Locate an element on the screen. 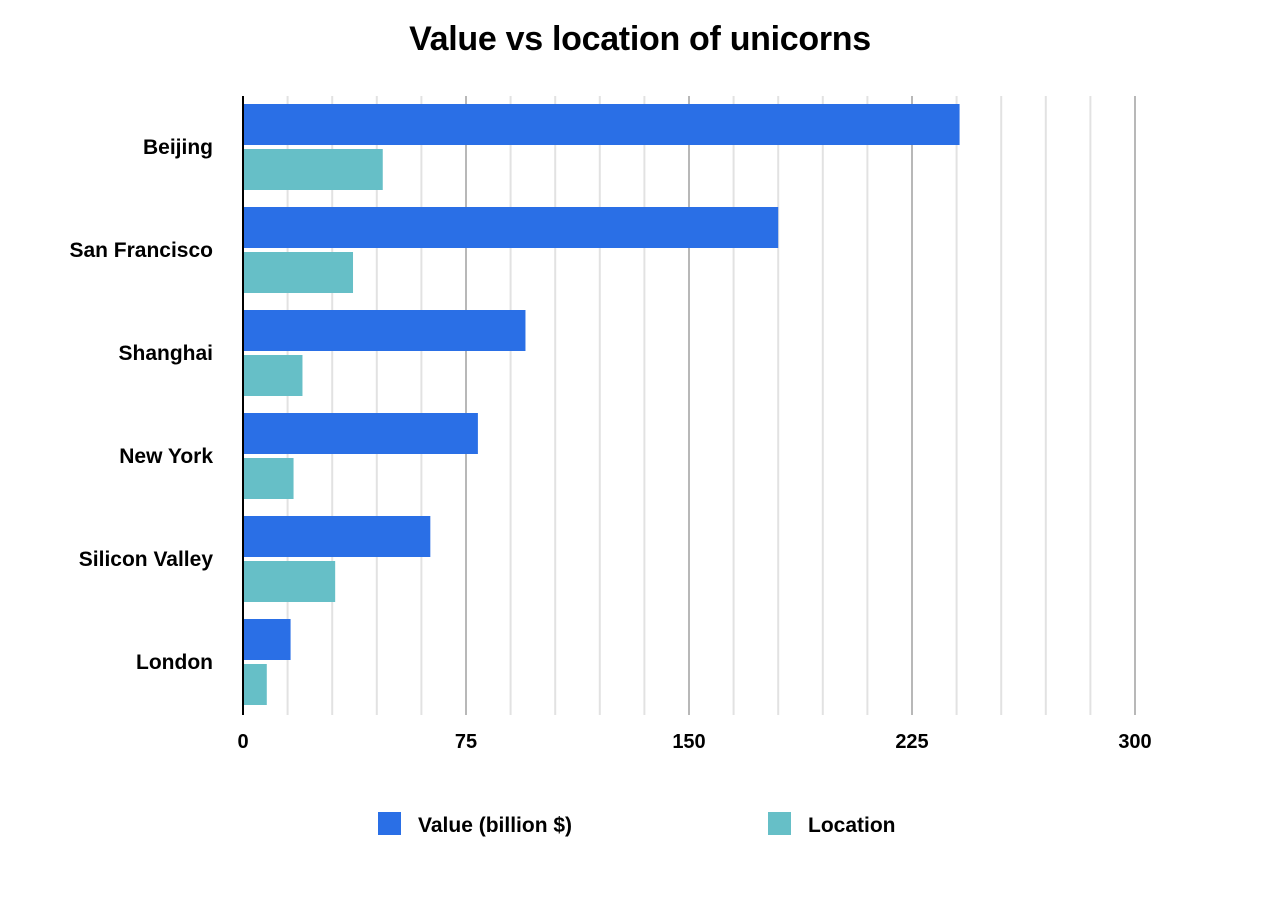 The height and width of the screenshot is (914, 1280). bar-location-london is located at coordinates (255, 684).